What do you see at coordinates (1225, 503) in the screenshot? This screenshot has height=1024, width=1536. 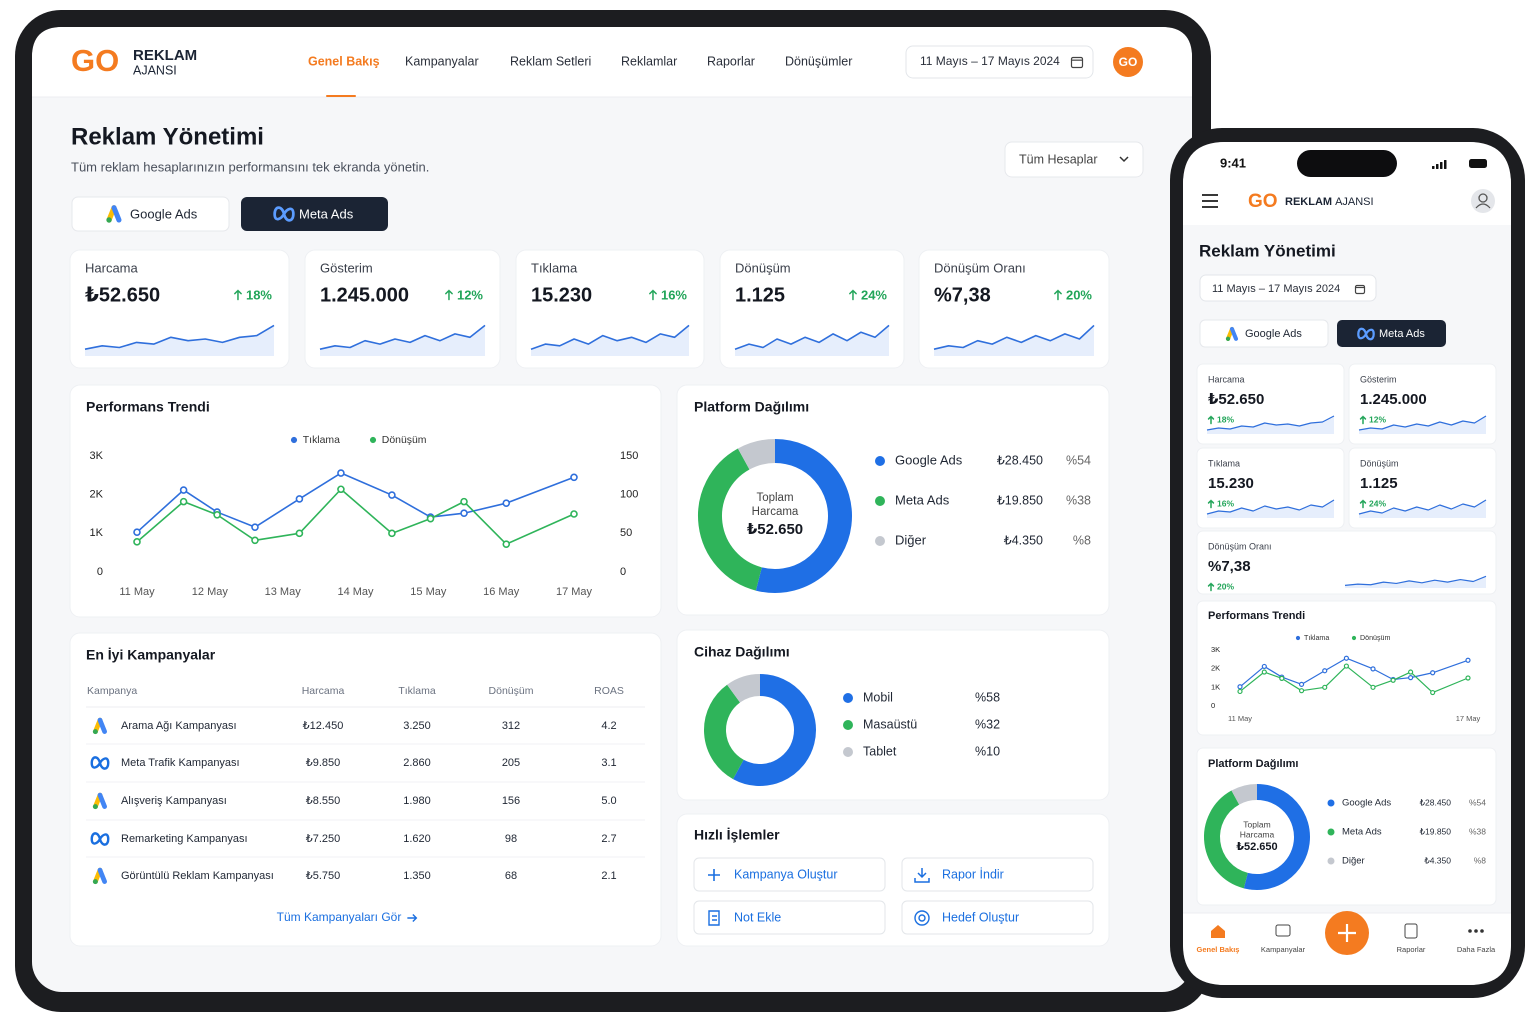 I see `kpi-change: 16%` at bounding box center [1225, 503].